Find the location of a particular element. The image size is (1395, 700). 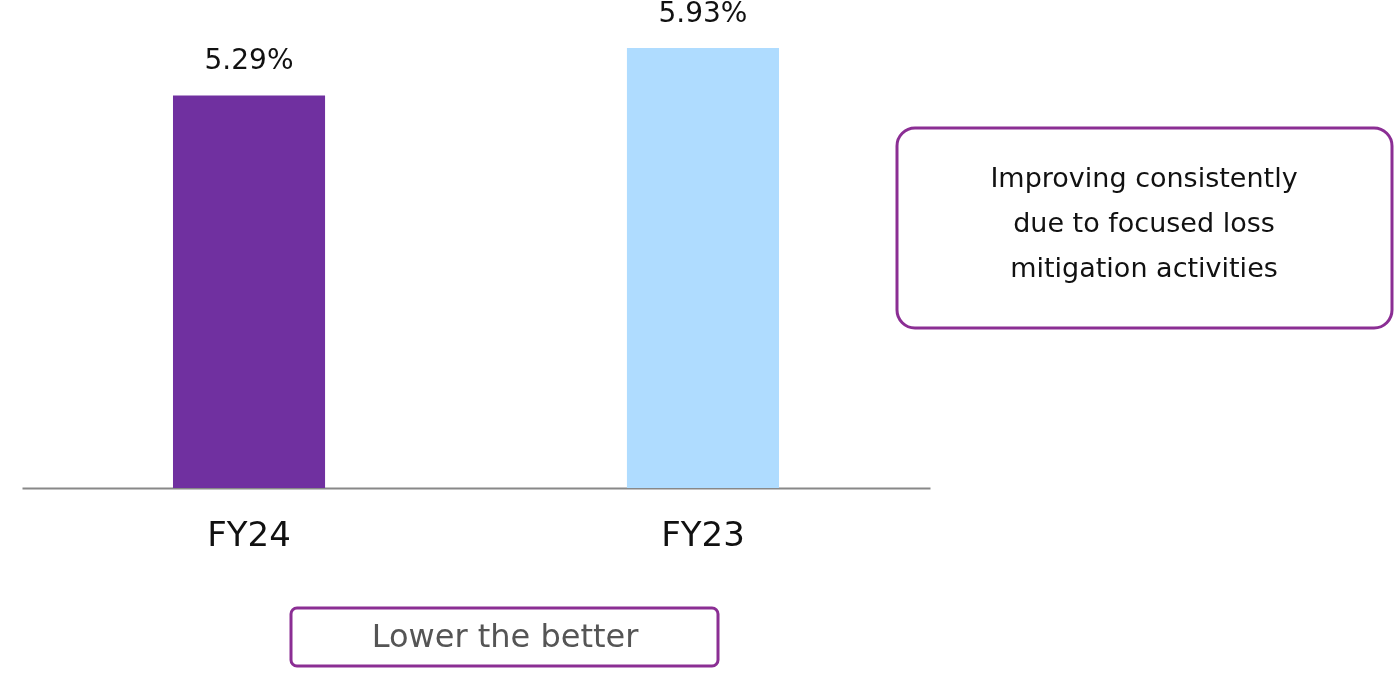

x-tick-label: FY24 is located at coordinates (249, 533).